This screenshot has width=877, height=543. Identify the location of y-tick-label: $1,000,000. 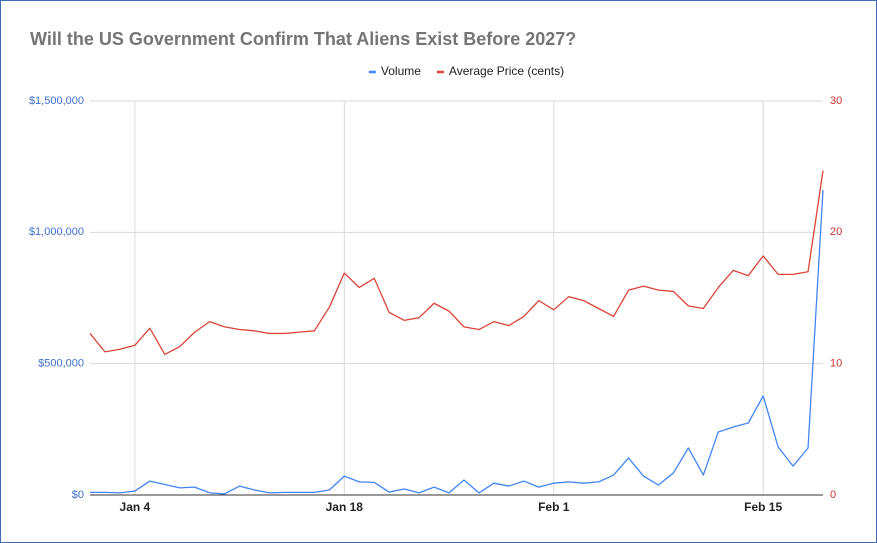
(56, 232).